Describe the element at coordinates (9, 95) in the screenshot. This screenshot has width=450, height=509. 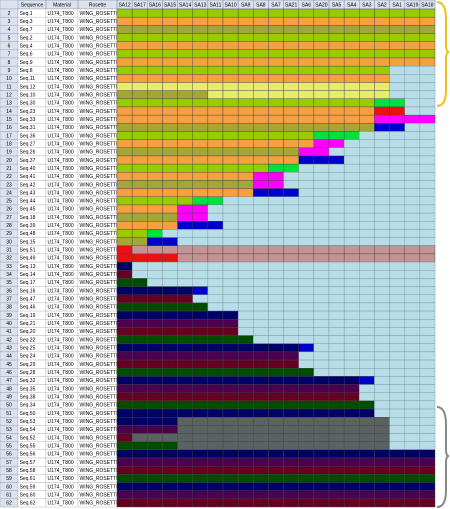
I see `row-number: 12` at that location.